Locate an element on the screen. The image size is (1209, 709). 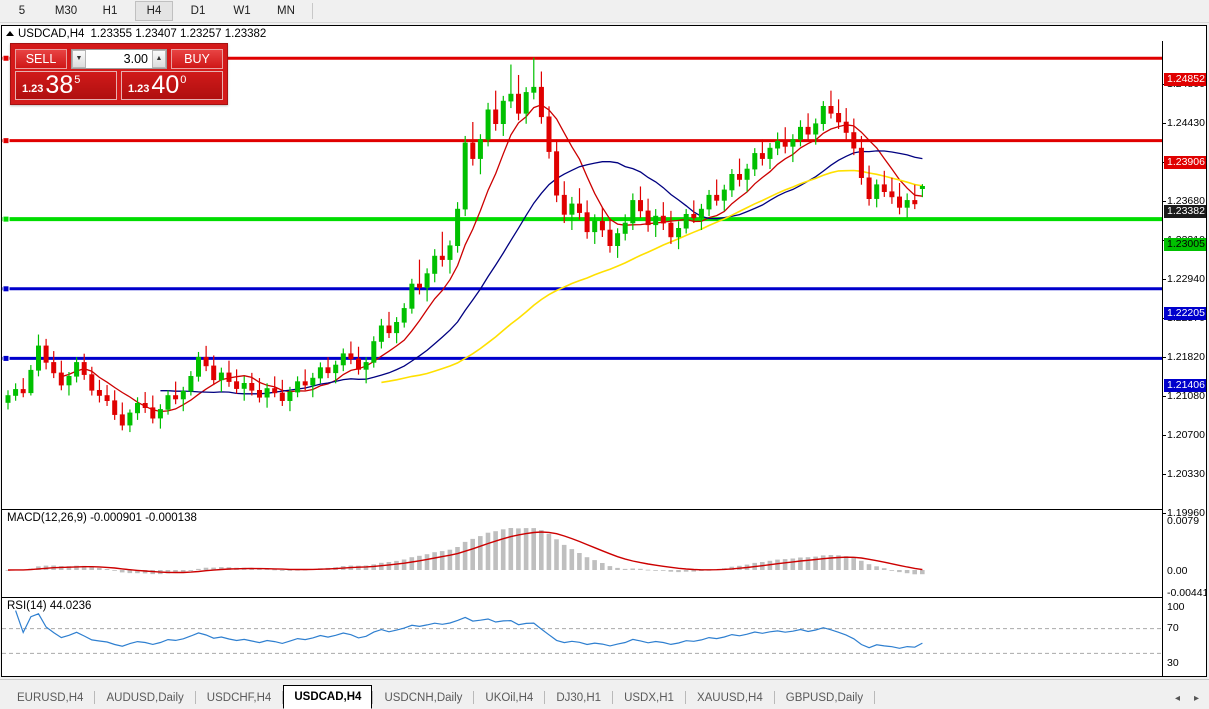
one-click-trading-prices: 1.23 38 5 1.23 40 0 is located at coordinates (119, 87).